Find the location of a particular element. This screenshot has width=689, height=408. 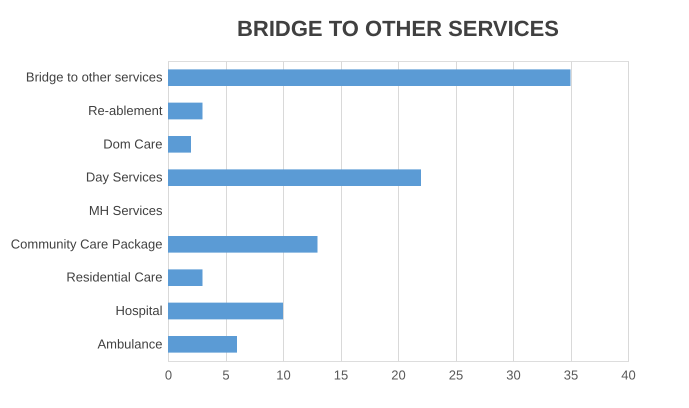

y-tick-label: Dom Care is located at coordinates (132, 144).